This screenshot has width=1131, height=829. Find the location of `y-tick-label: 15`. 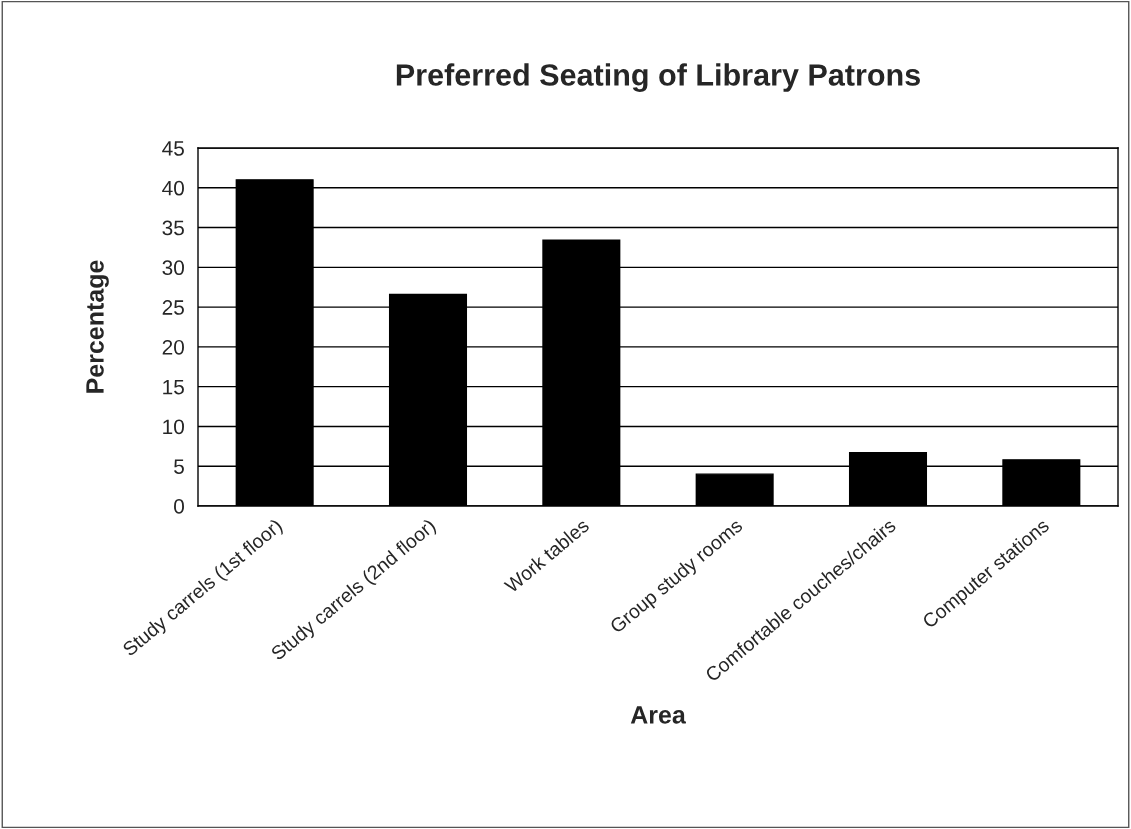

y-tick-label: 15 is located at coordinates (173, 387).